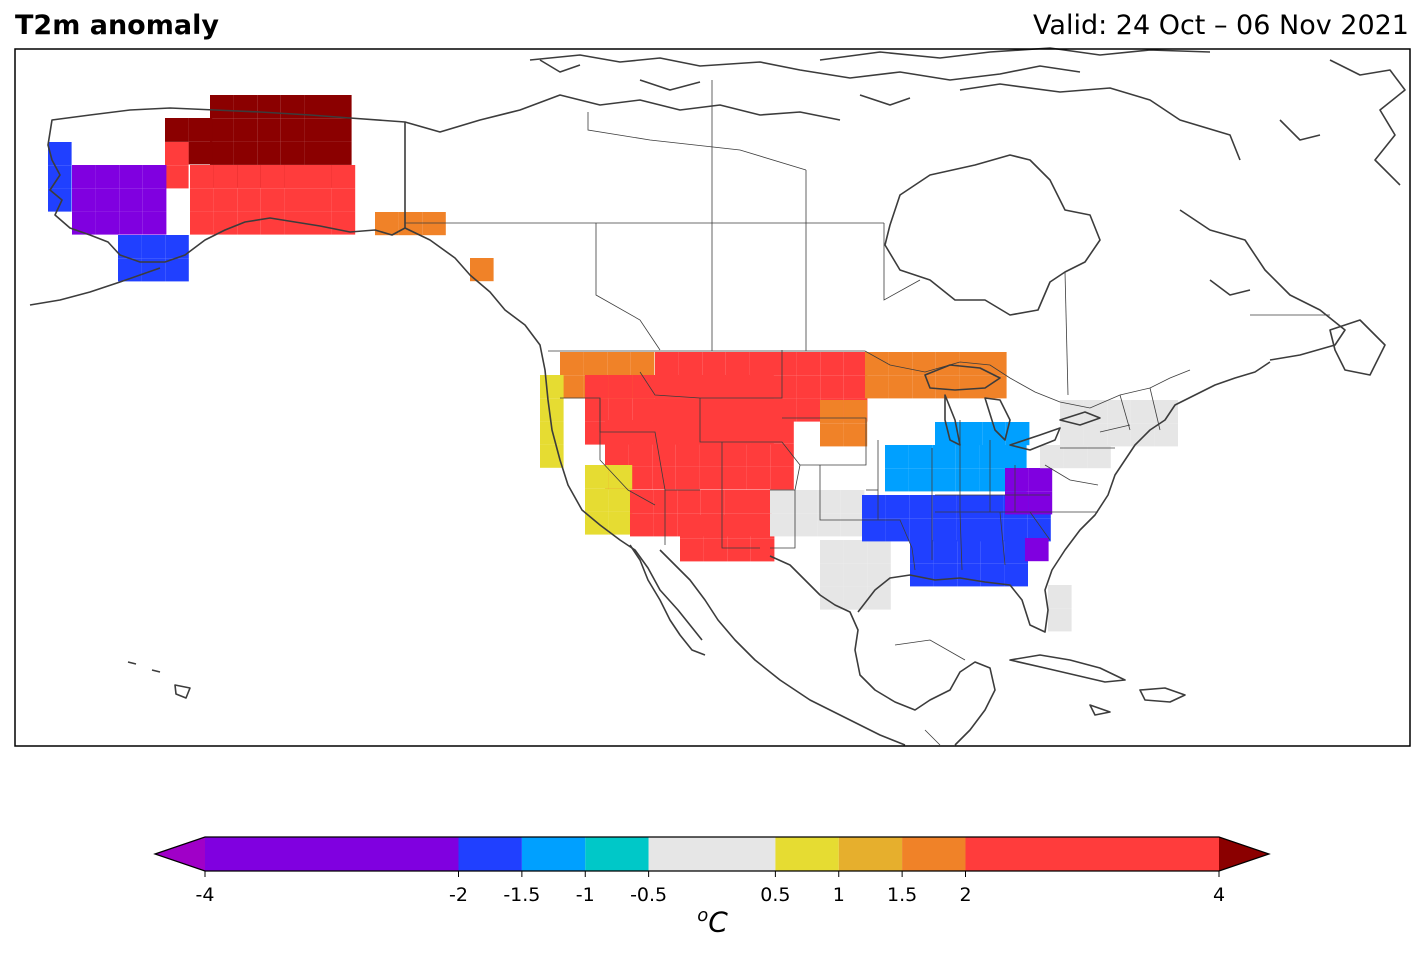  What do you see at coordinates (490, 854) in the screenshot?
I see `colorbar-segment` at bounding box center [490, 854].